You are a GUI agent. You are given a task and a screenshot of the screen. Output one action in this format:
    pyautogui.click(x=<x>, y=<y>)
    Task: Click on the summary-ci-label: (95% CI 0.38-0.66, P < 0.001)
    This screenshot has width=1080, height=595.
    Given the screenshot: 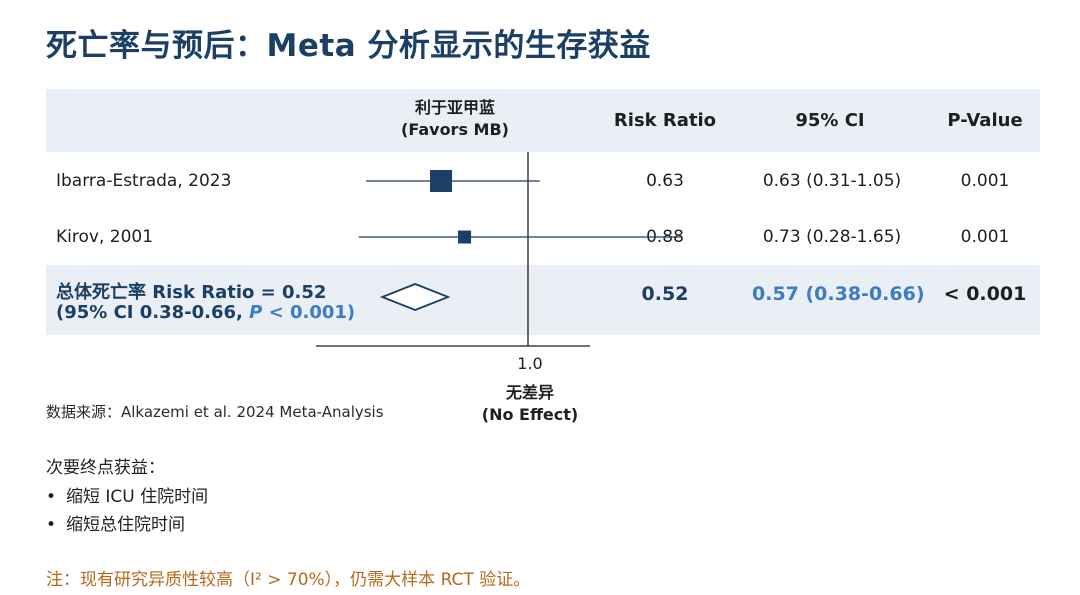 What is the action you would take?
    pyautogui.click(x=205, y=312)
    